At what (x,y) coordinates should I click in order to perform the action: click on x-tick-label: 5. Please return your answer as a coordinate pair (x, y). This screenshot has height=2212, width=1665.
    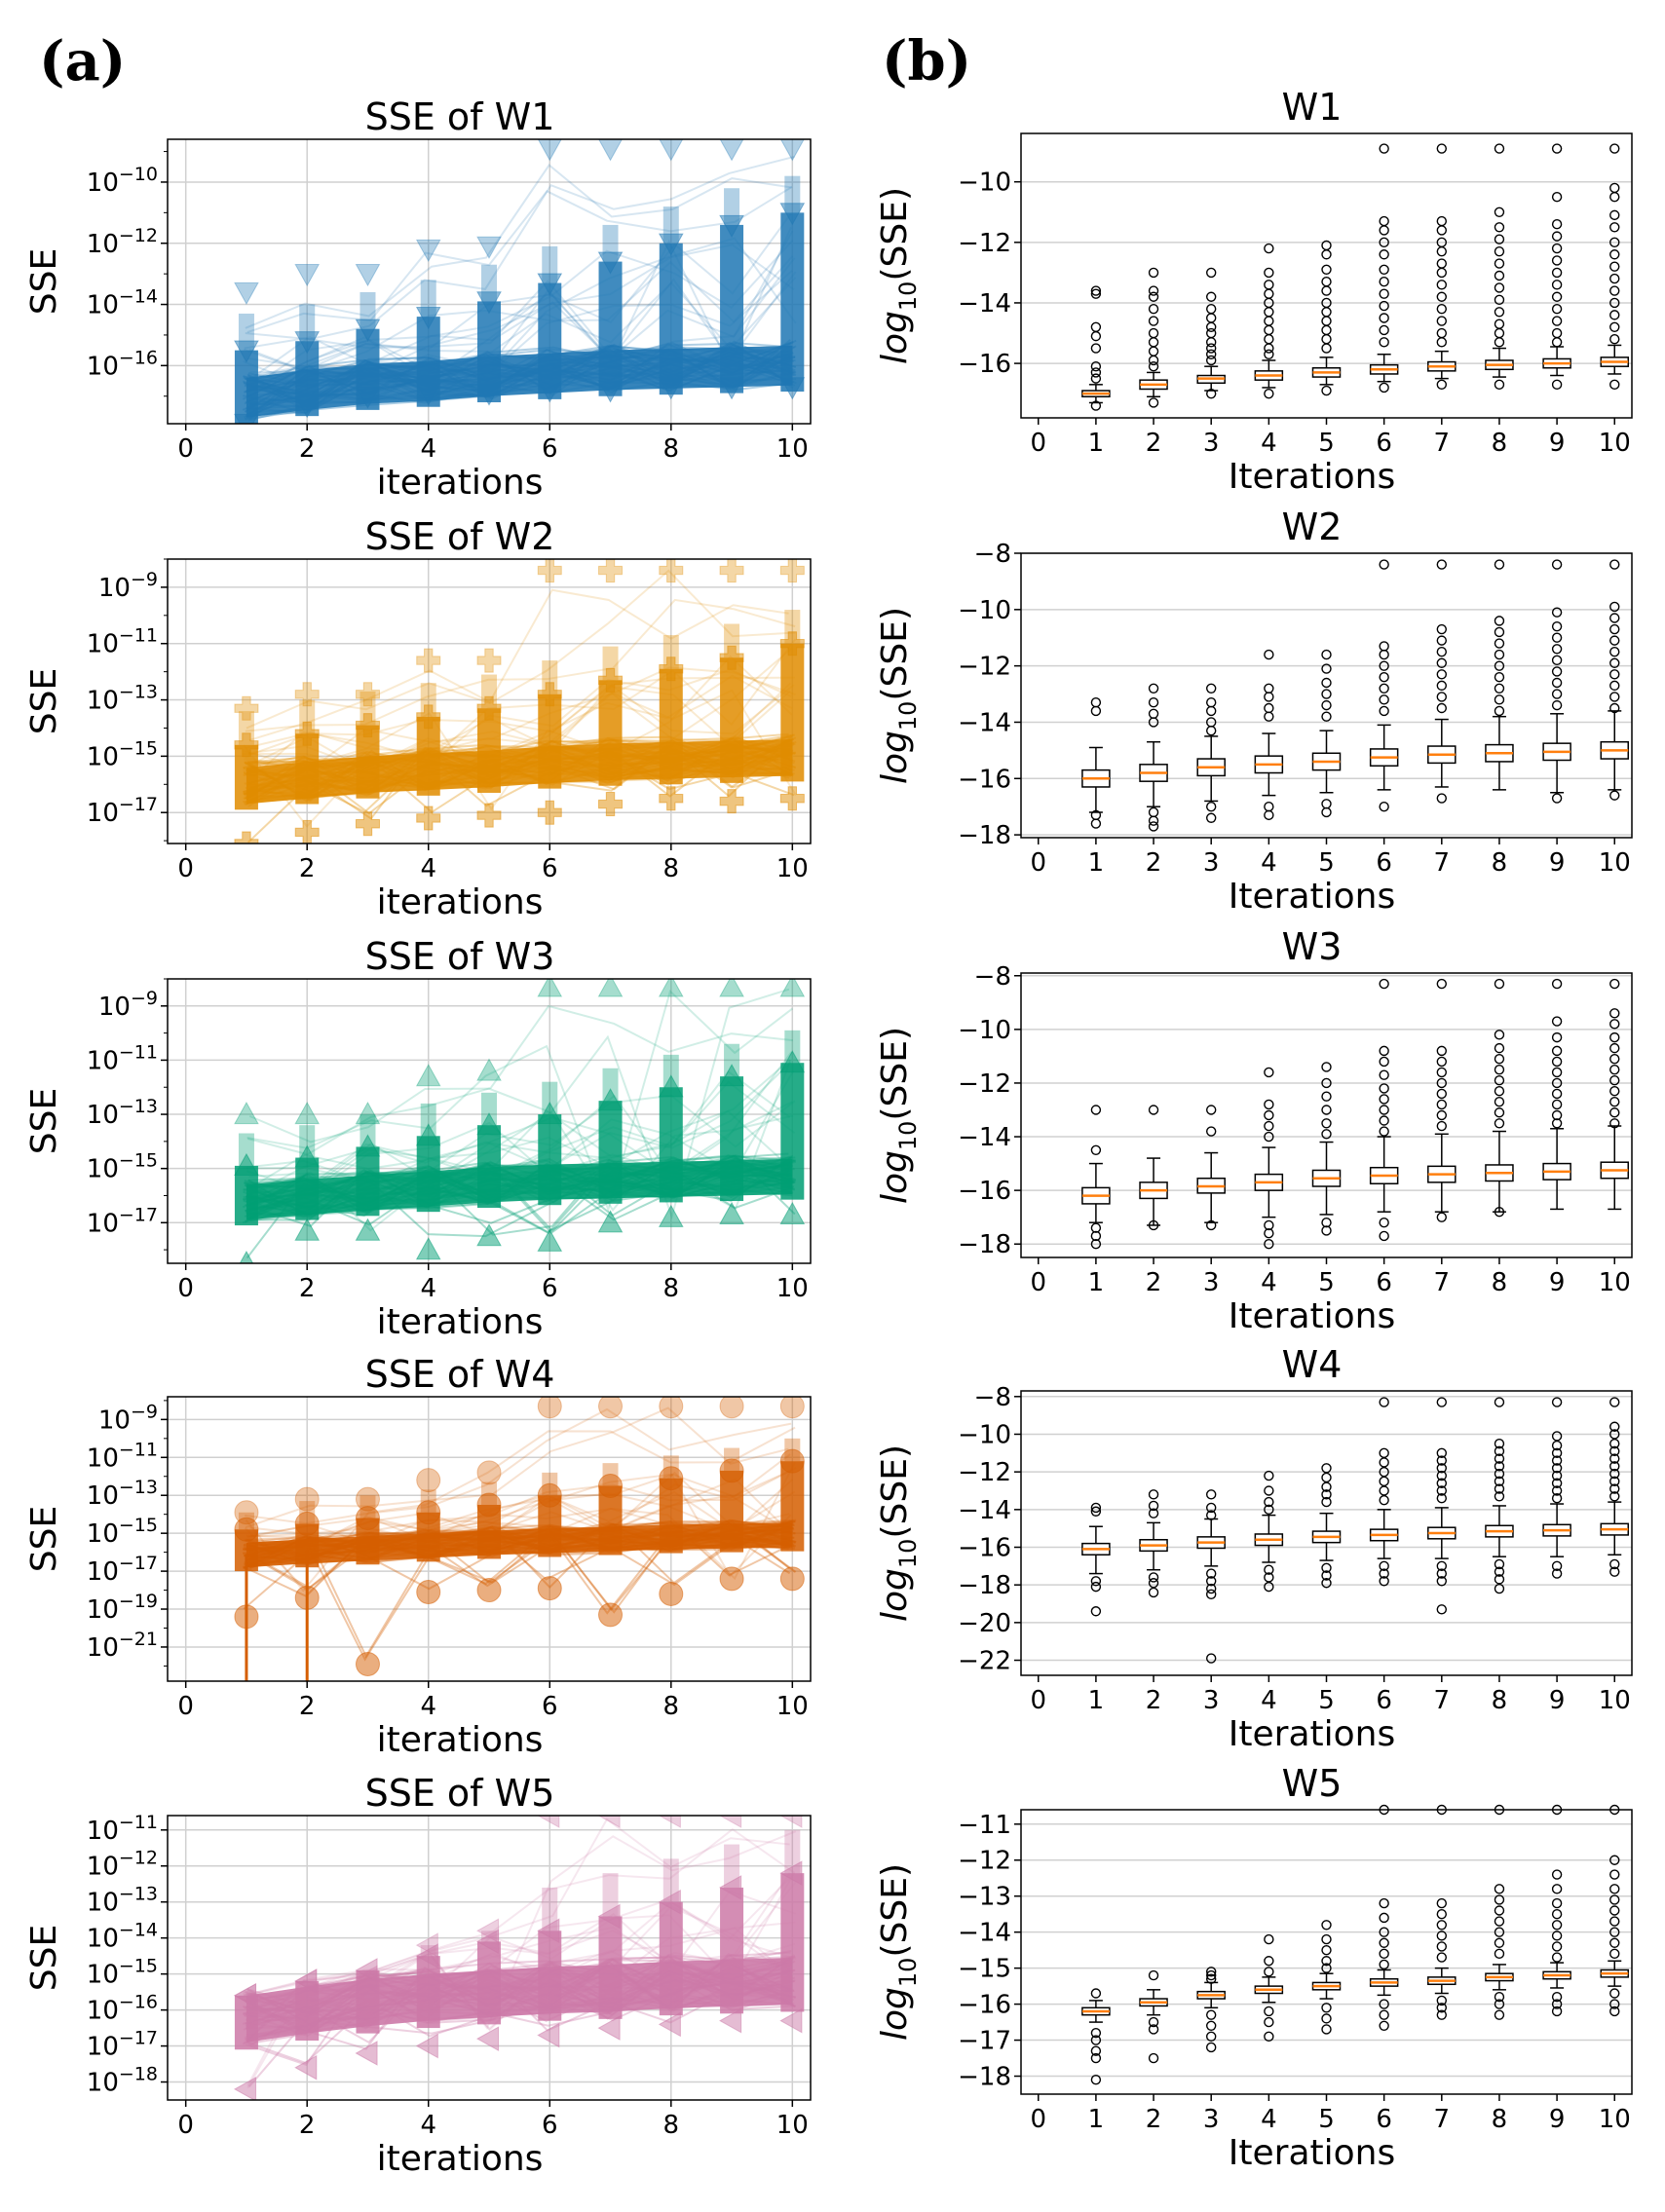
    Looking at the image, I should click on (1326, 1701).